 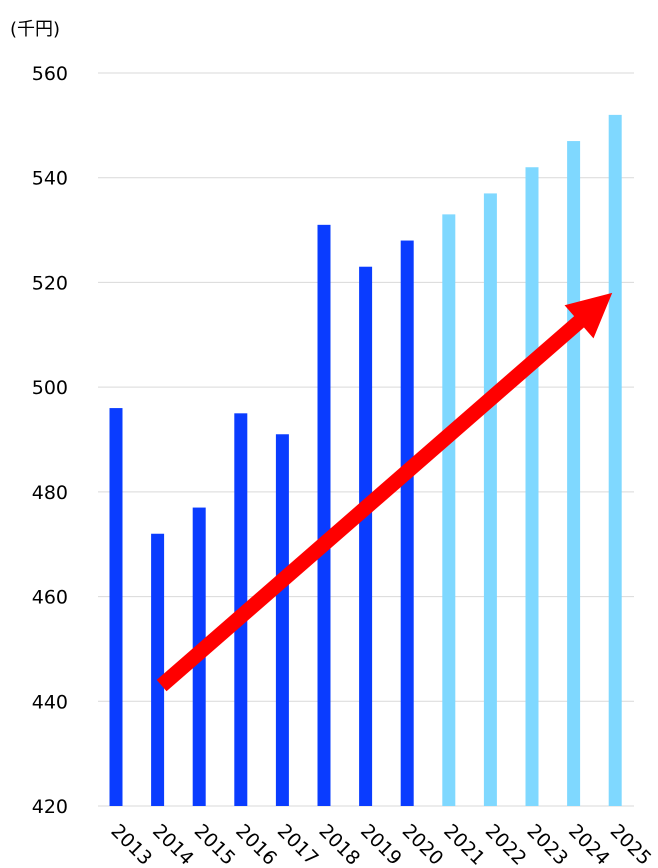 I want to click on y-tick-label: 520, so click(x=50, y=283).